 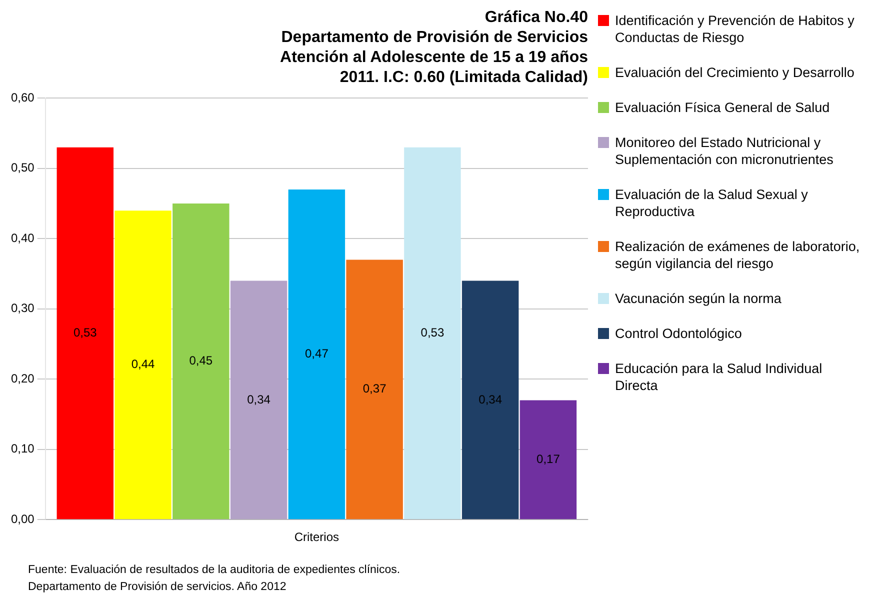 I want to click on data-label: 0,44, so click(x=143, y=364).